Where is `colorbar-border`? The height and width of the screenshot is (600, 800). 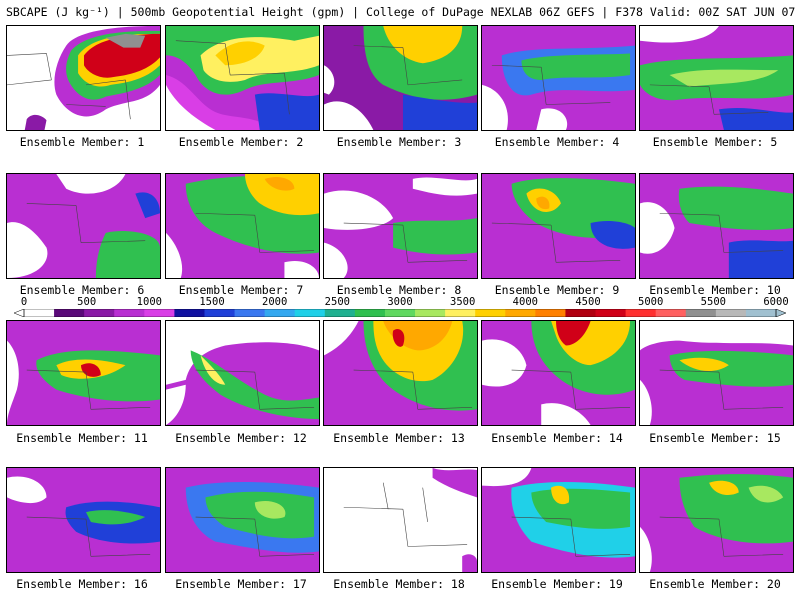 colorbar-border is located at coordinates (400, 313).